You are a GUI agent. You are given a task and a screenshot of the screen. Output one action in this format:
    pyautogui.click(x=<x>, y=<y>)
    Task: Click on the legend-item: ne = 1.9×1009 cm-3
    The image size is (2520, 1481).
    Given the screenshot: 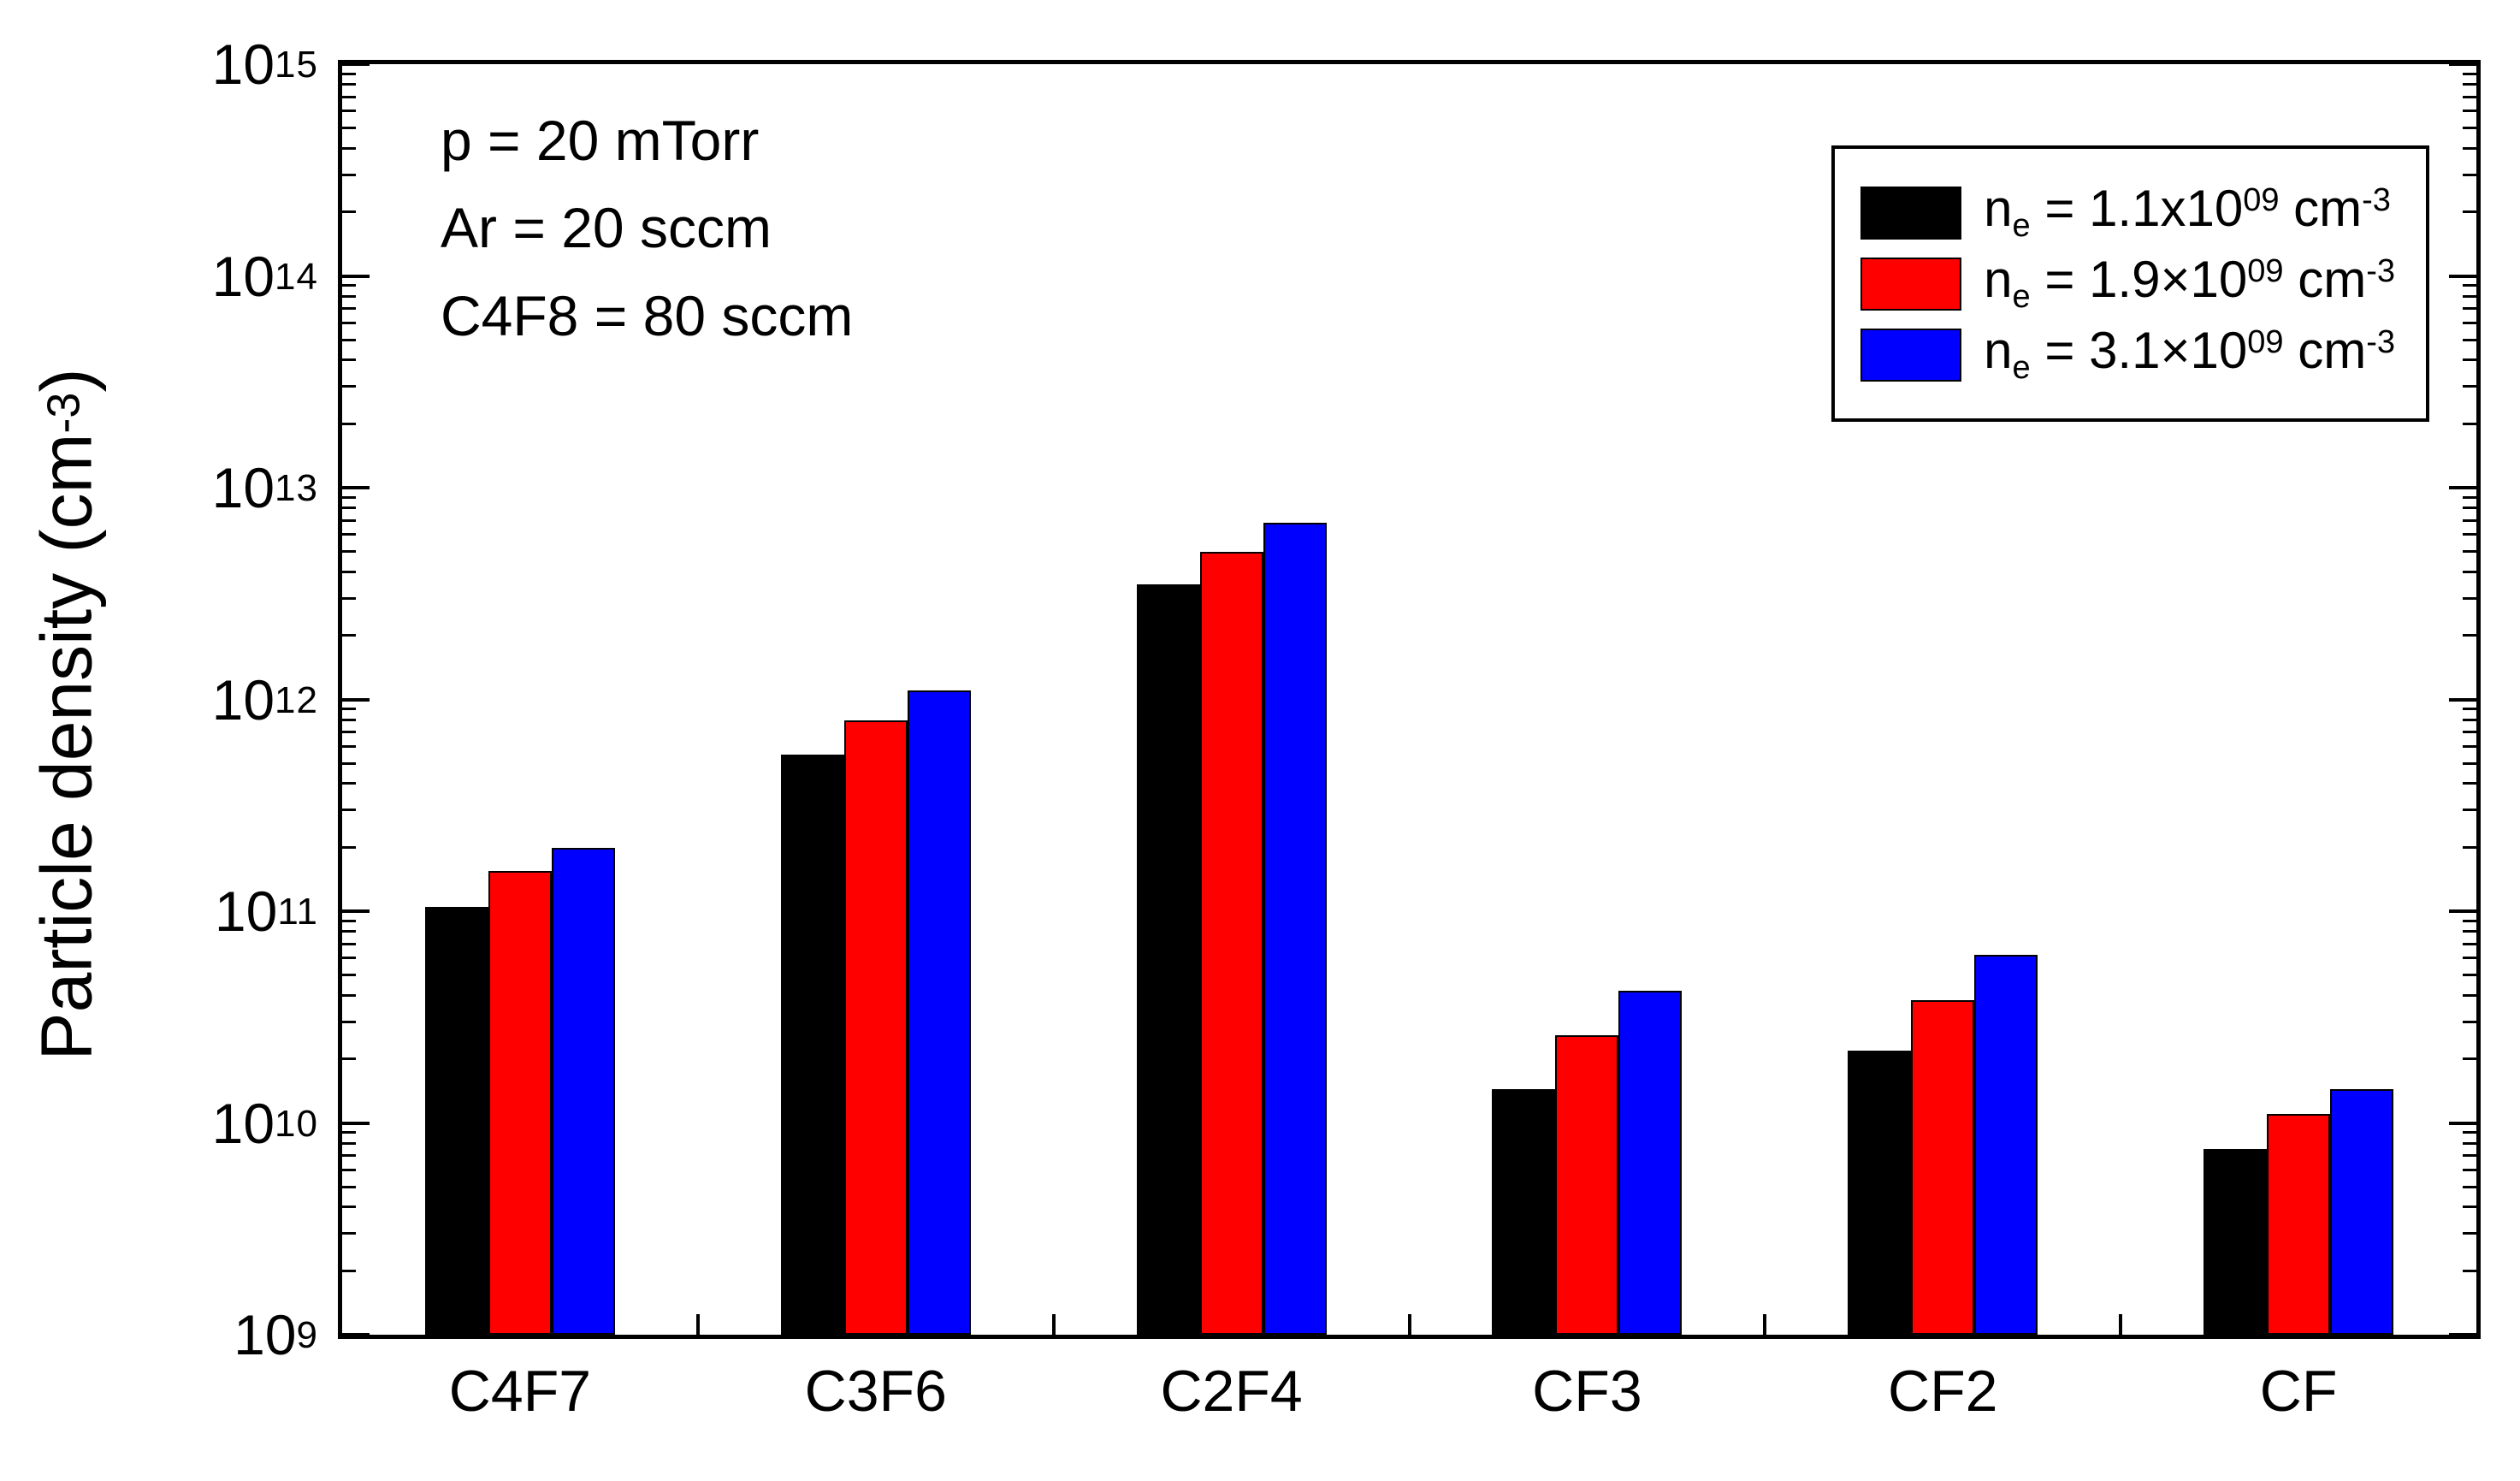 What is the action you would take?
    pyautogui.click(x=2127, y=283)
    